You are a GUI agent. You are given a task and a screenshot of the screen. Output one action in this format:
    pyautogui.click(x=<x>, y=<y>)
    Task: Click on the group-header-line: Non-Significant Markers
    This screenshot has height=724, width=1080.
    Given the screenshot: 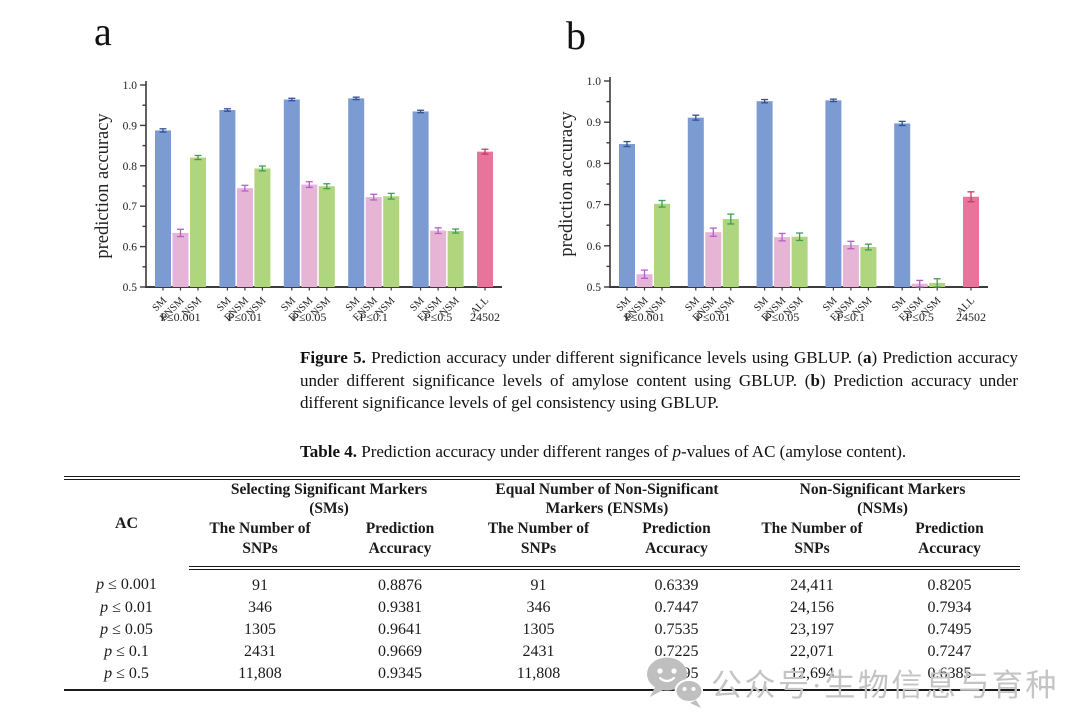 What is the action you would take?
    pyautogui.click(x=882, y=489)
    